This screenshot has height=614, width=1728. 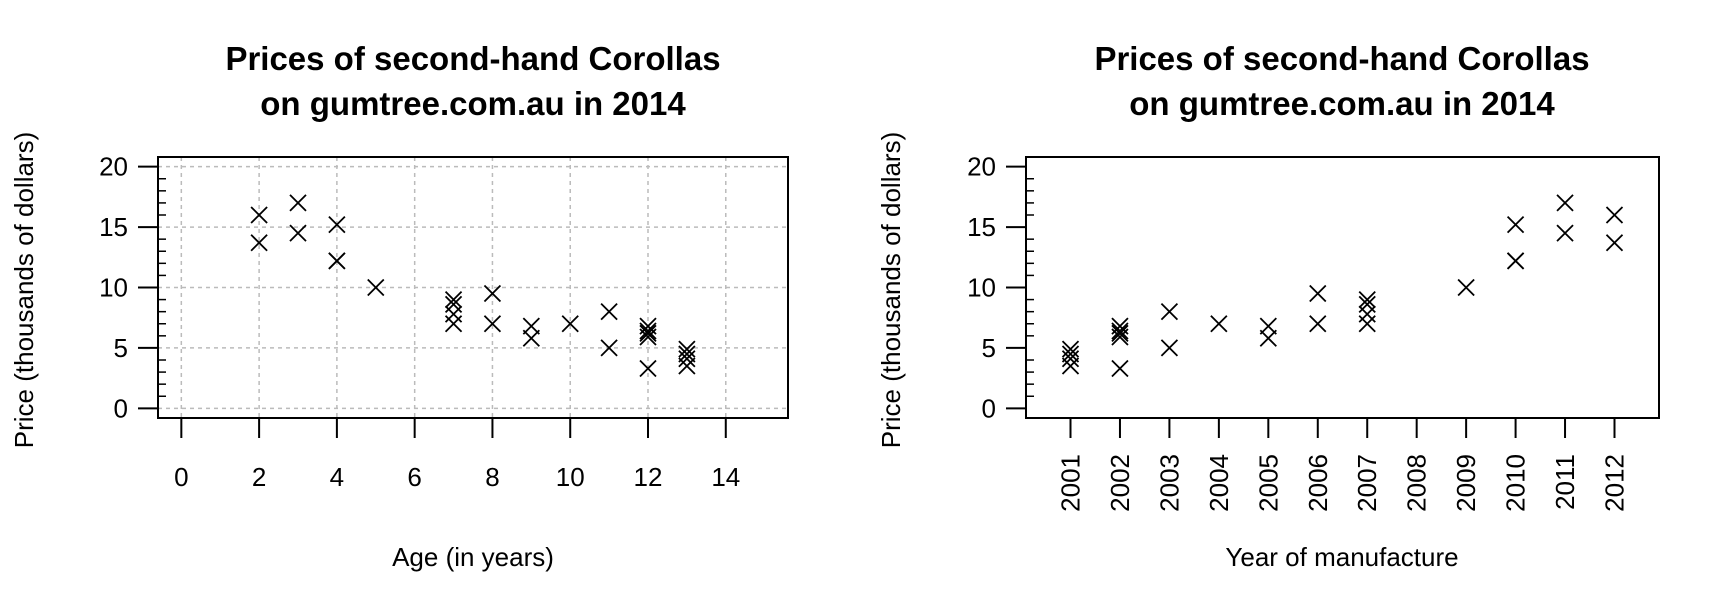 I want to click on x-tick-label: 6, so click(x=414, y=477).